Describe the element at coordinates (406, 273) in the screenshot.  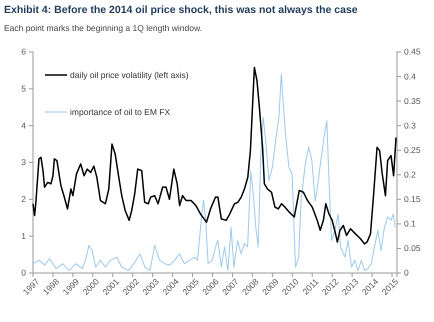
I see `y2-tick-label: 0` at that location.